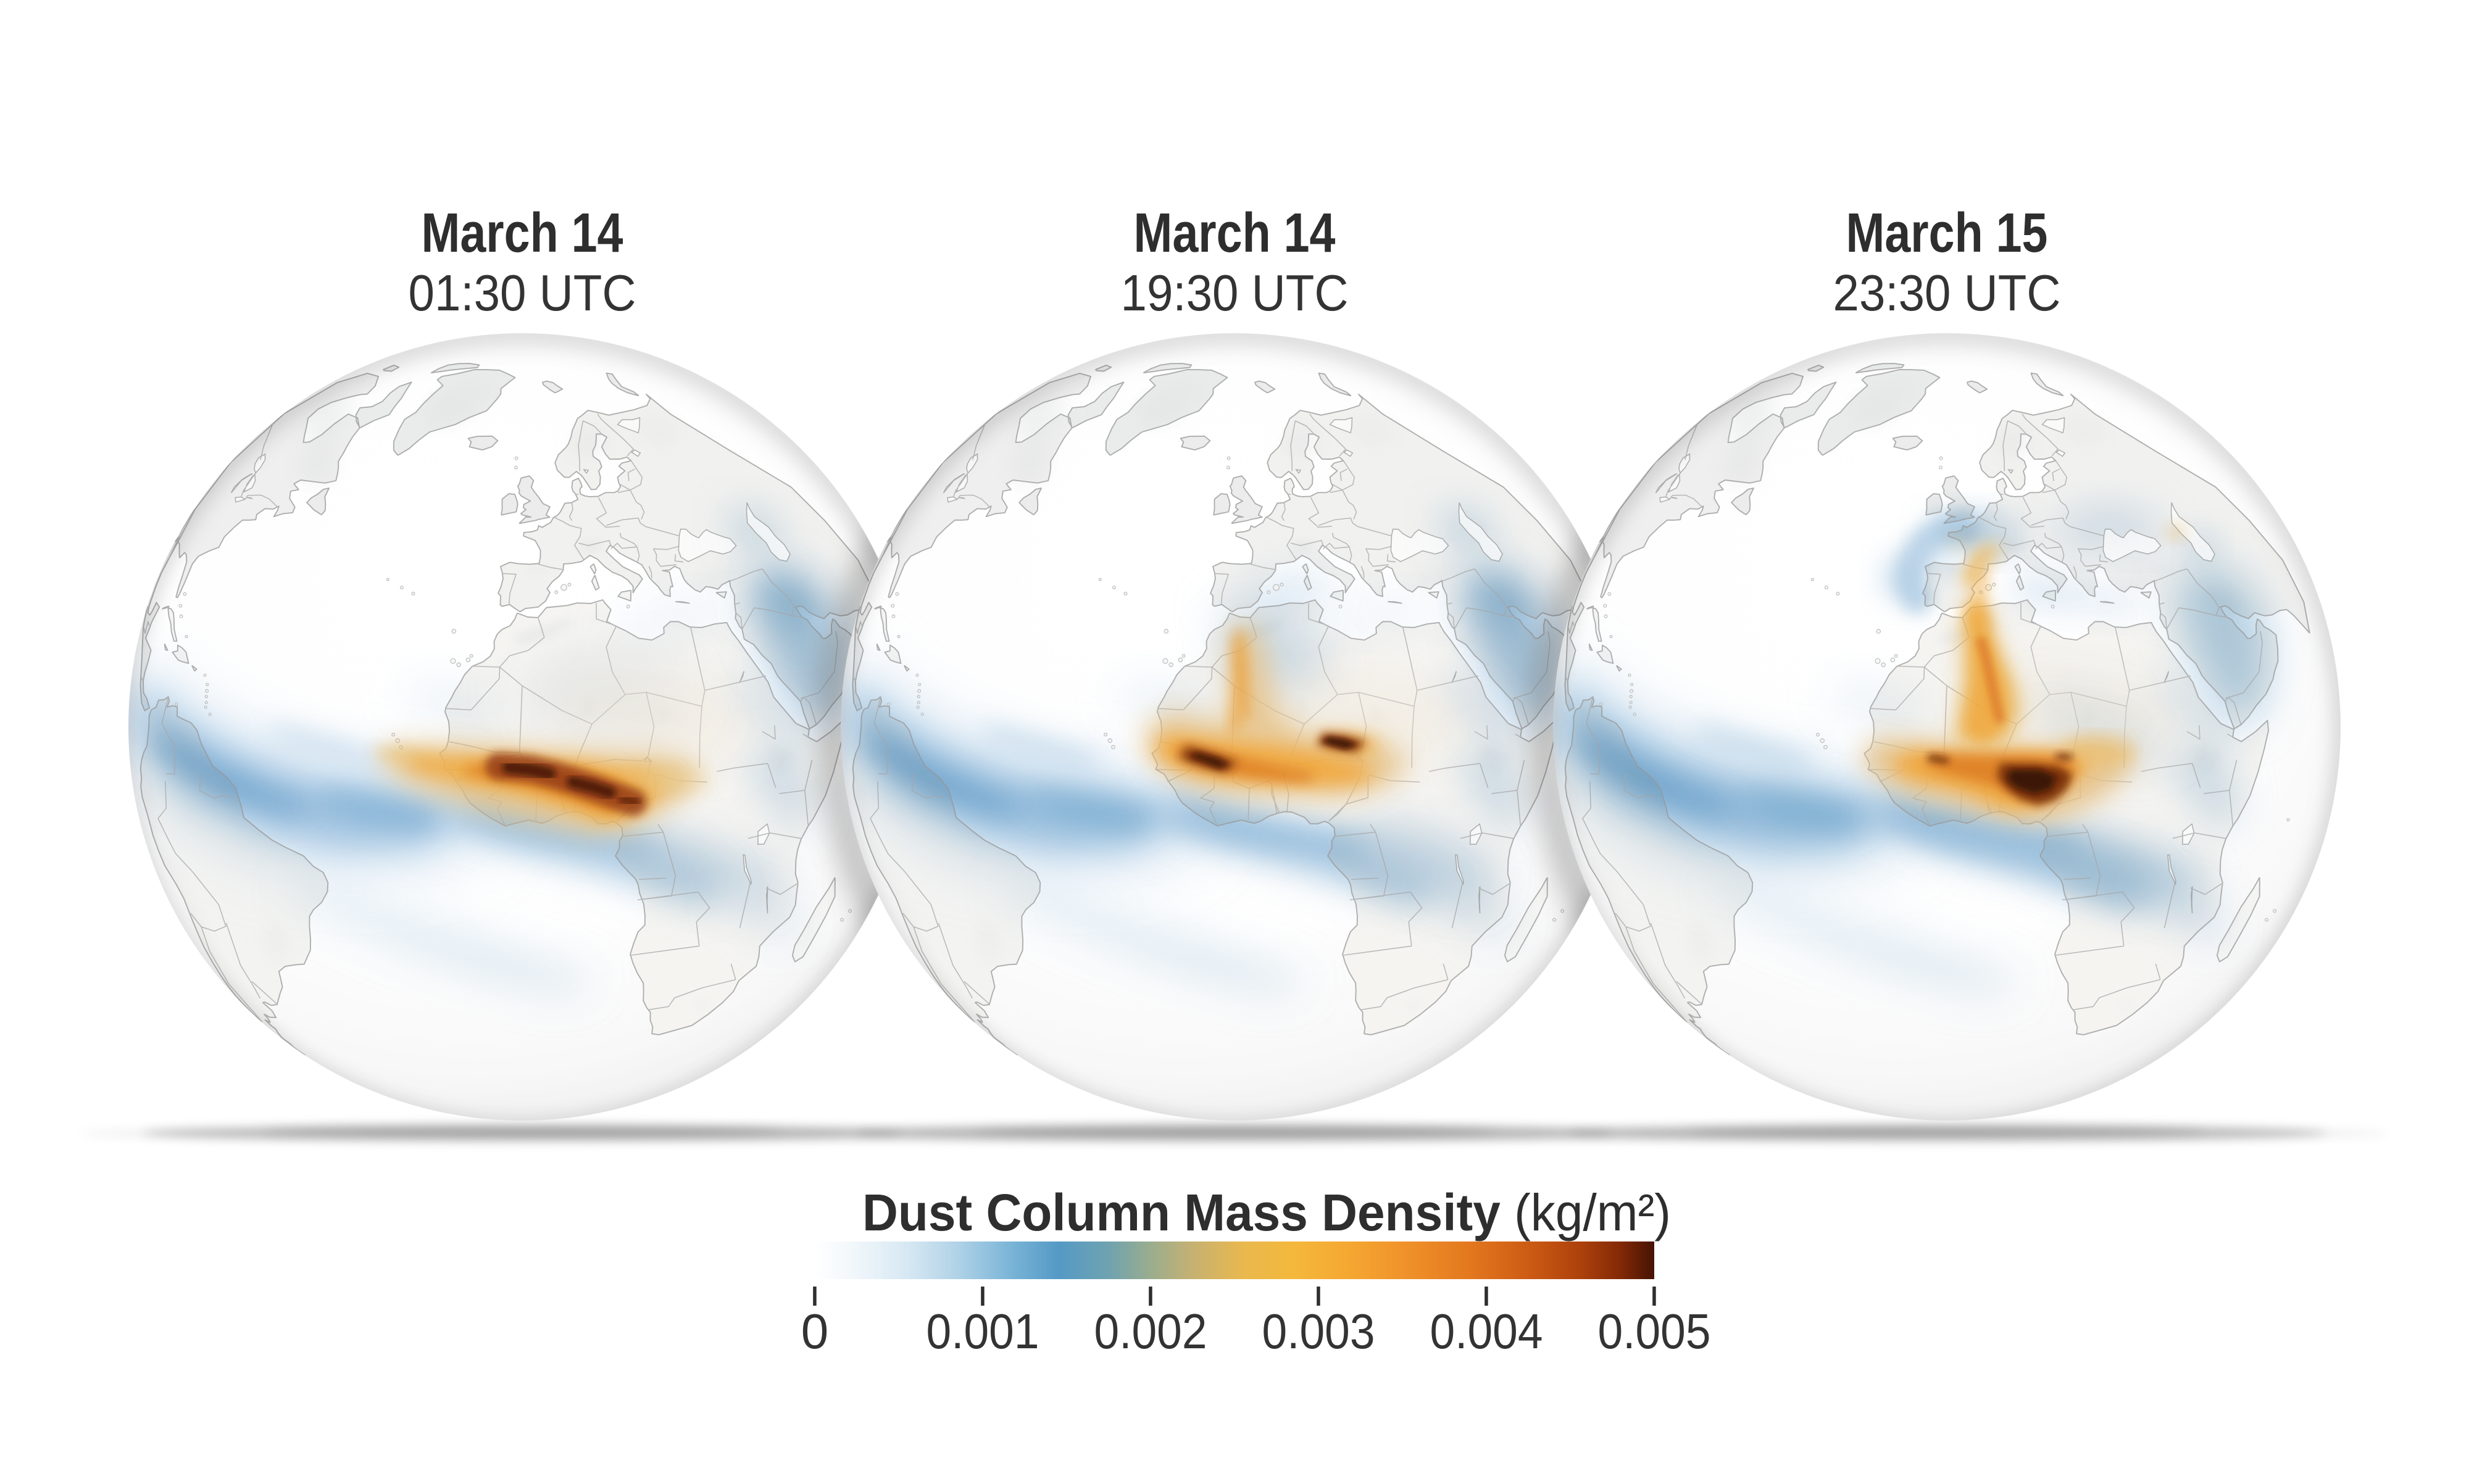 This screenshot has height=1484, width=2469. Describe the element at coordinates (1318, 1331) in the screenshot. I see `svg-text: 0.003` at that location.